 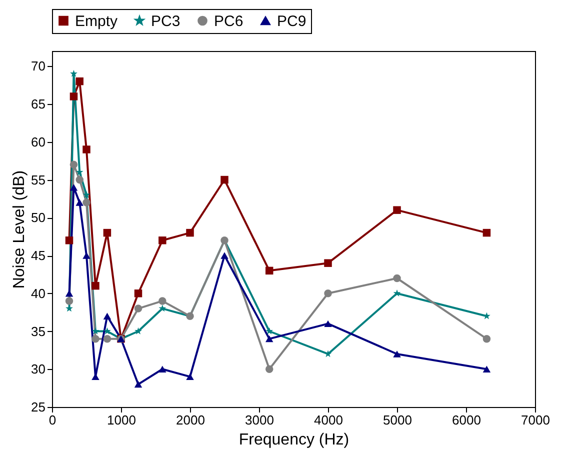 What do you see at coordinates (38, 331) in the screenshot?
I see `y-tick-label: 35` at bounding box center [38, 331].